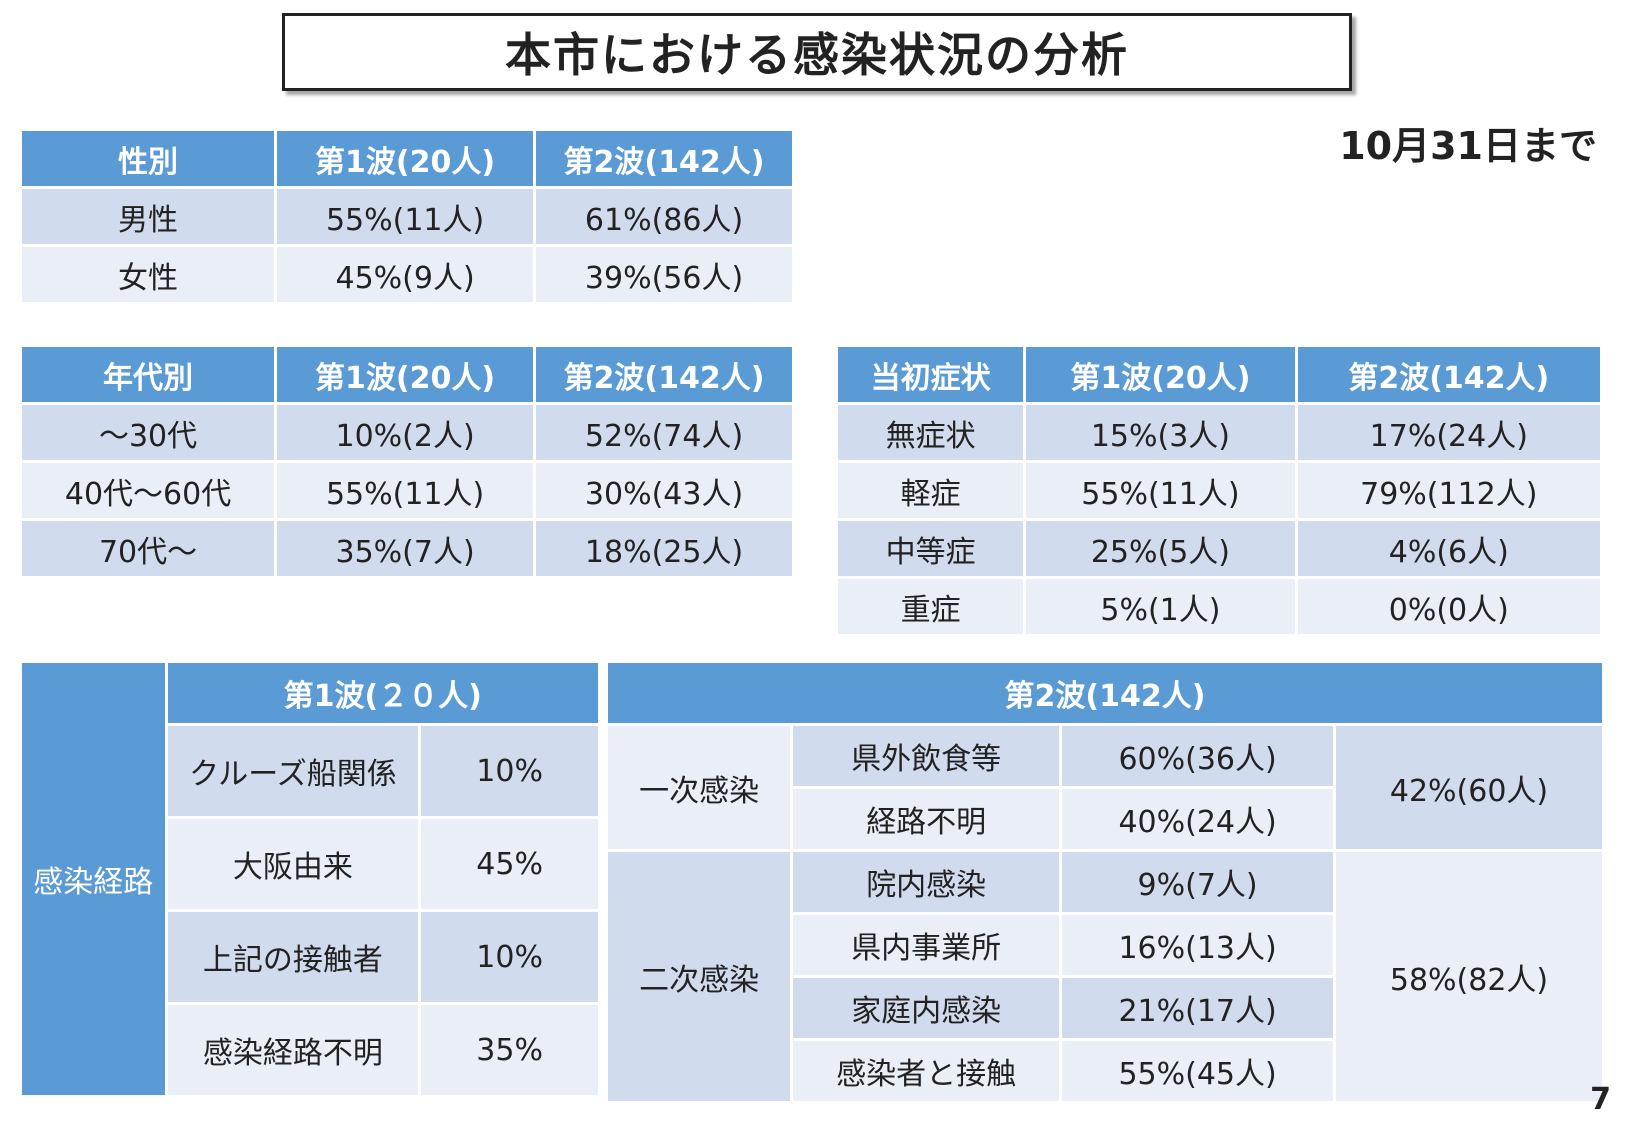  I want to click on table-row: 中等症 25%(5人) 4%(6人), so click(1219, 548).